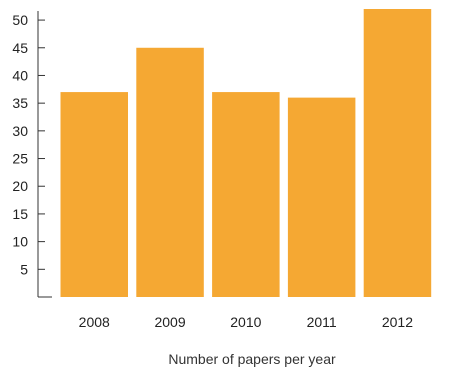 This screenshot has width=449, height=368. I want to click on y-tick-label-35: 35, so click(20, 103).